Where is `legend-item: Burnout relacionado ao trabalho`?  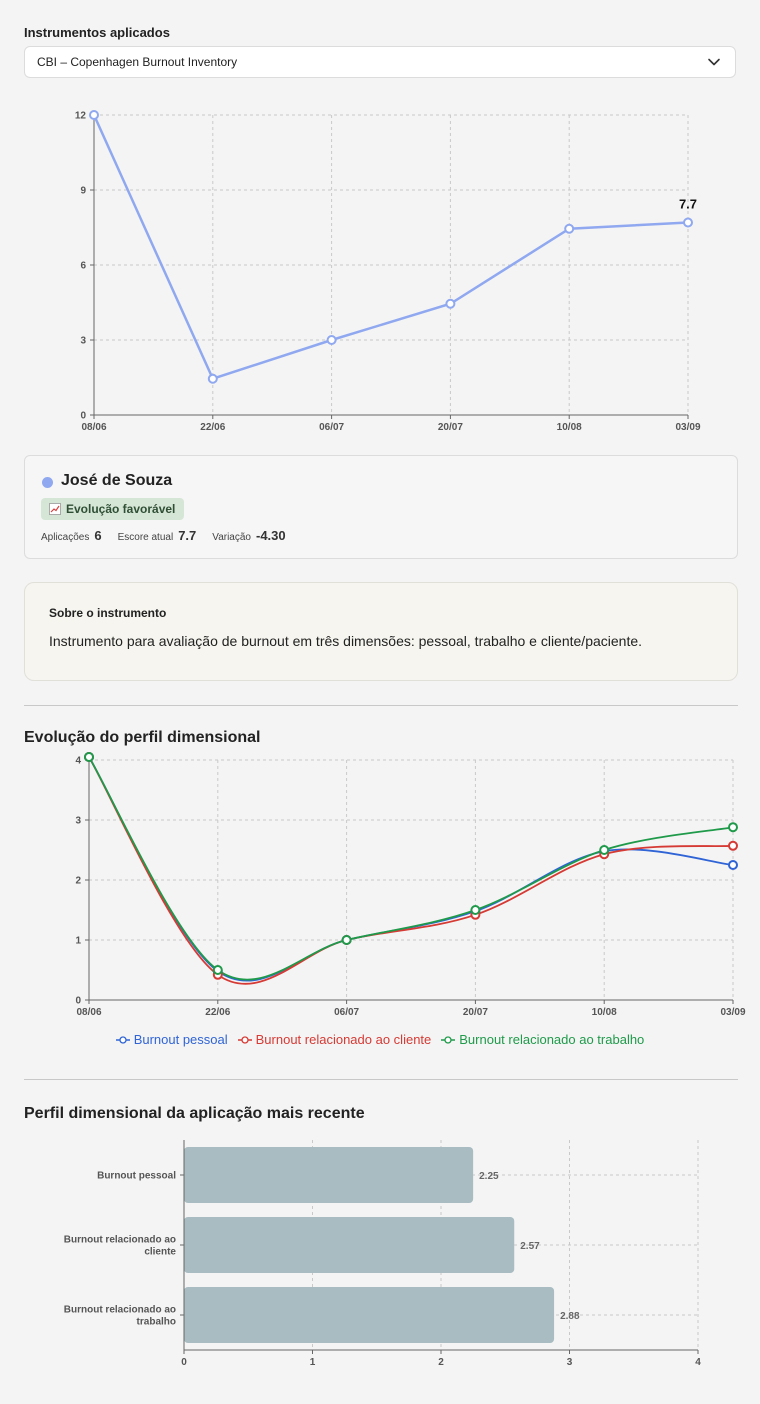 legend-item: Burnout relacionado ao trabalho is located at coordinates (542, 1039).